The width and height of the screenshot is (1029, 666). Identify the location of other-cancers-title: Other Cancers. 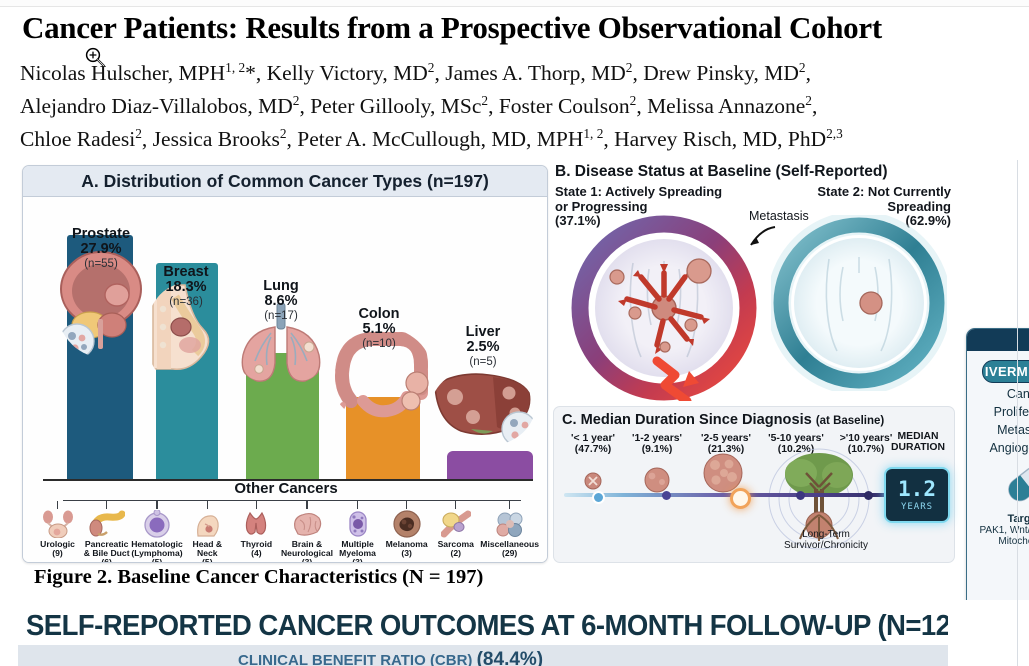
(286, 488).